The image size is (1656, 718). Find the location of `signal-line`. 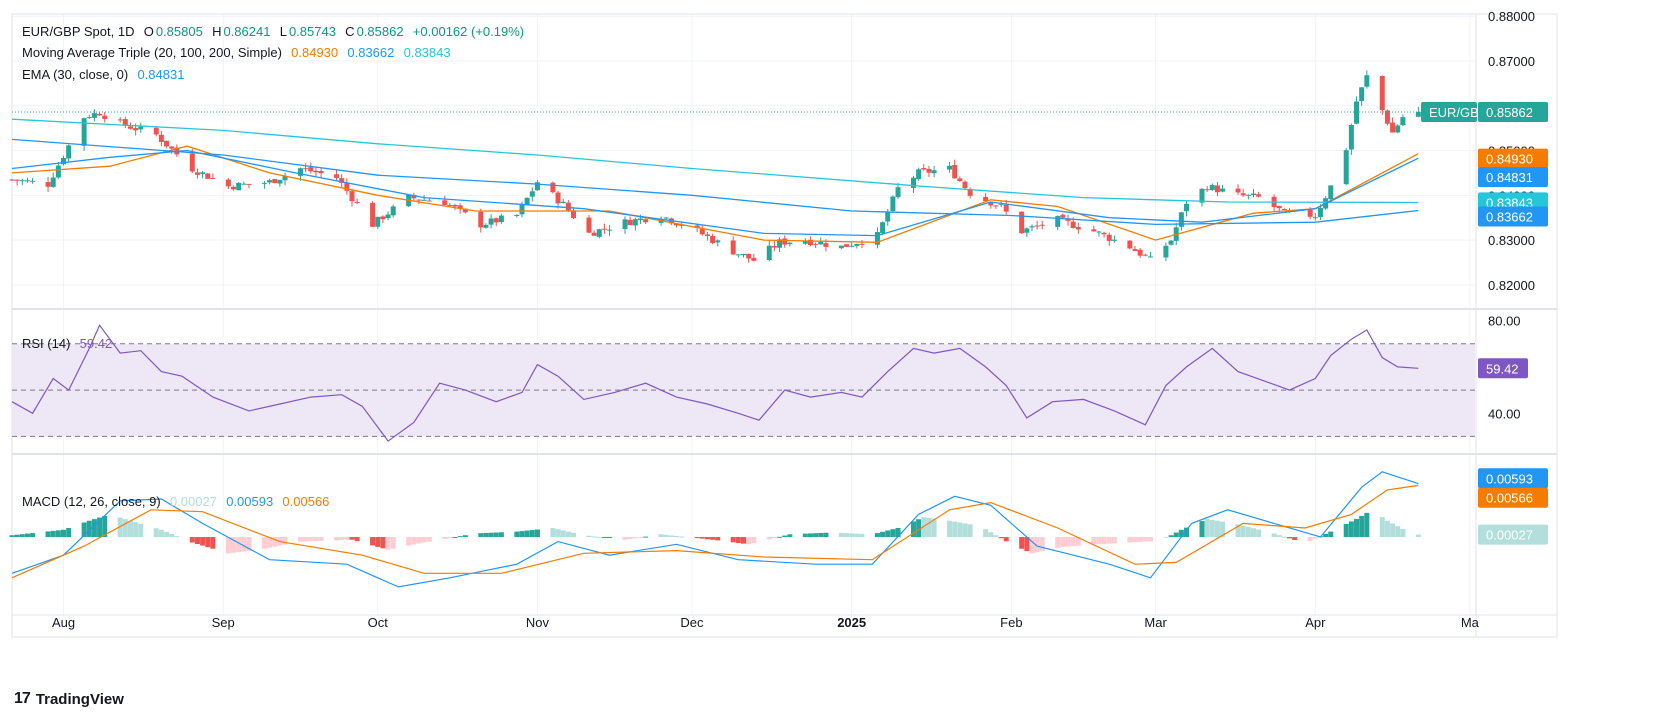

signal-line is located at coordinates (715, 531).